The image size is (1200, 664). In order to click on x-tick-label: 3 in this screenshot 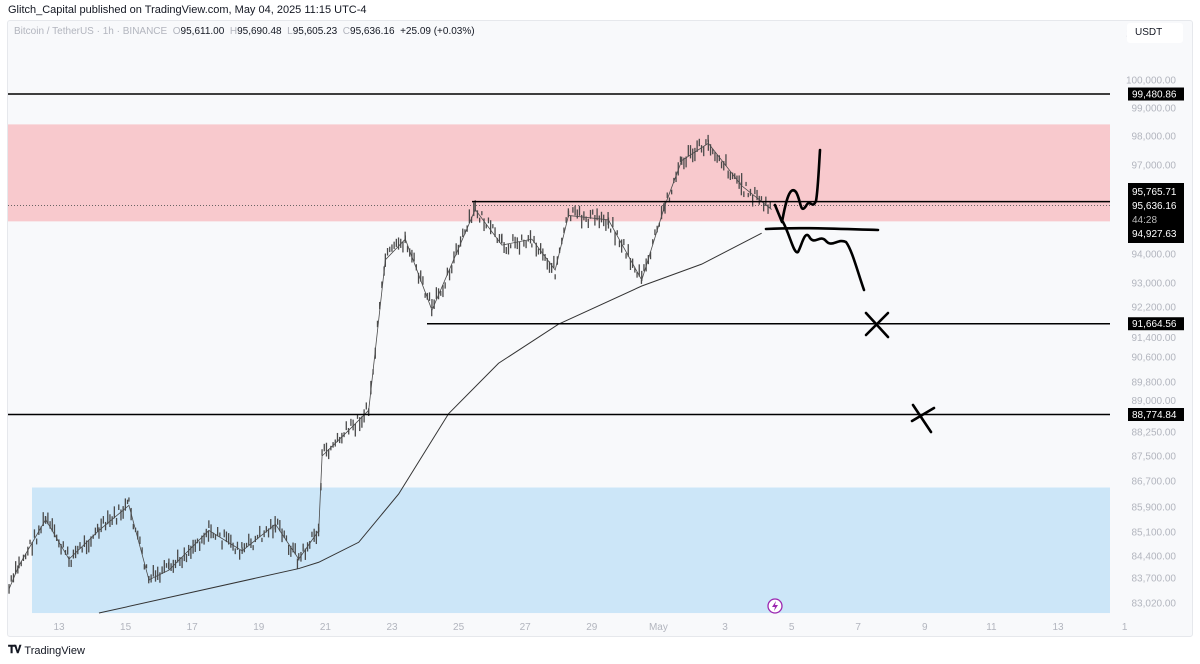, I will do `click(725, 627)`.